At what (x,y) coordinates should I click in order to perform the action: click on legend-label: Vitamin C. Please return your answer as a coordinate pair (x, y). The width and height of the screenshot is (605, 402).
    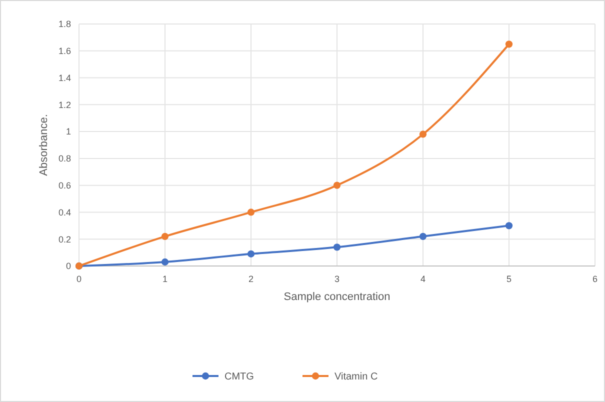
    Looking at the image, I should click on (356, 377).